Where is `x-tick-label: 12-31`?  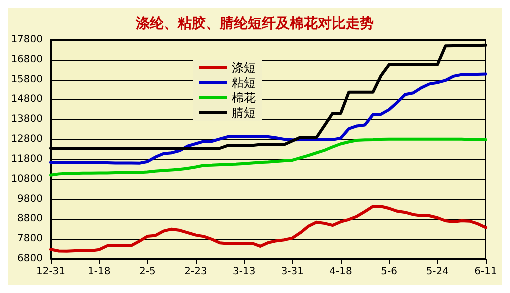
x-tick-label: 12-31 is located at coordinates (51, 272).